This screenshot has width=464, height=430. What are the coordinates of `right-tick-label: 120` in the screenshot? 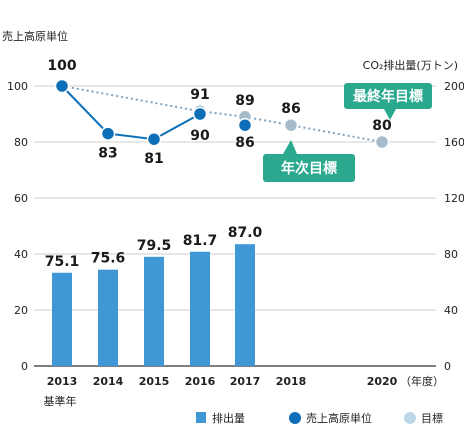 It's located at (454, 198).